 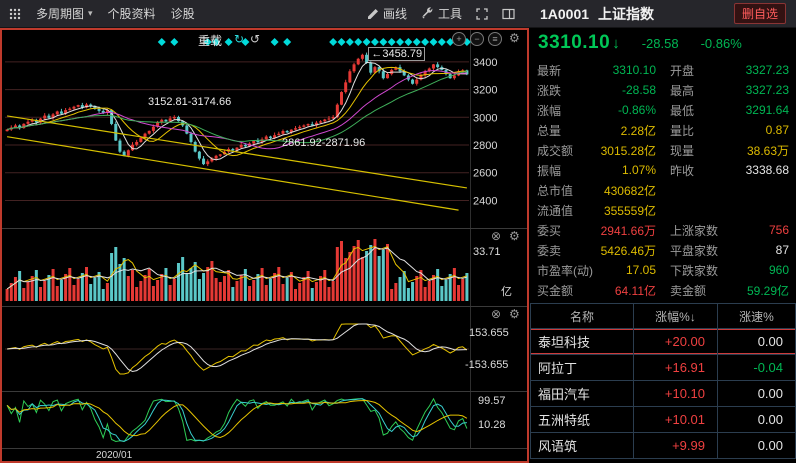 What do you see at coordinates (574, 42) in the screenshot?
I see `last-price: 3310.10` at bounding box center [574, 42].